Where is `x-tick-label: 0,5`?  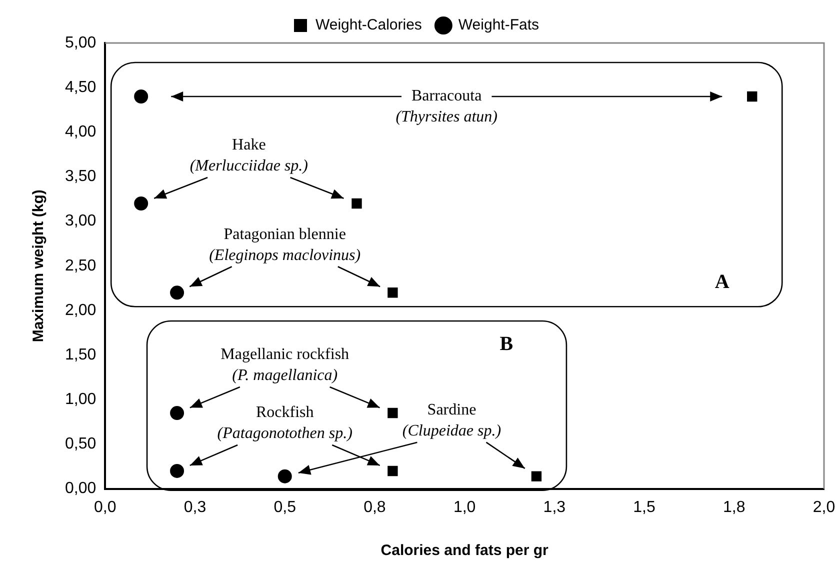
x-tick-label: 0,5 is located at coordinates (285, 507).